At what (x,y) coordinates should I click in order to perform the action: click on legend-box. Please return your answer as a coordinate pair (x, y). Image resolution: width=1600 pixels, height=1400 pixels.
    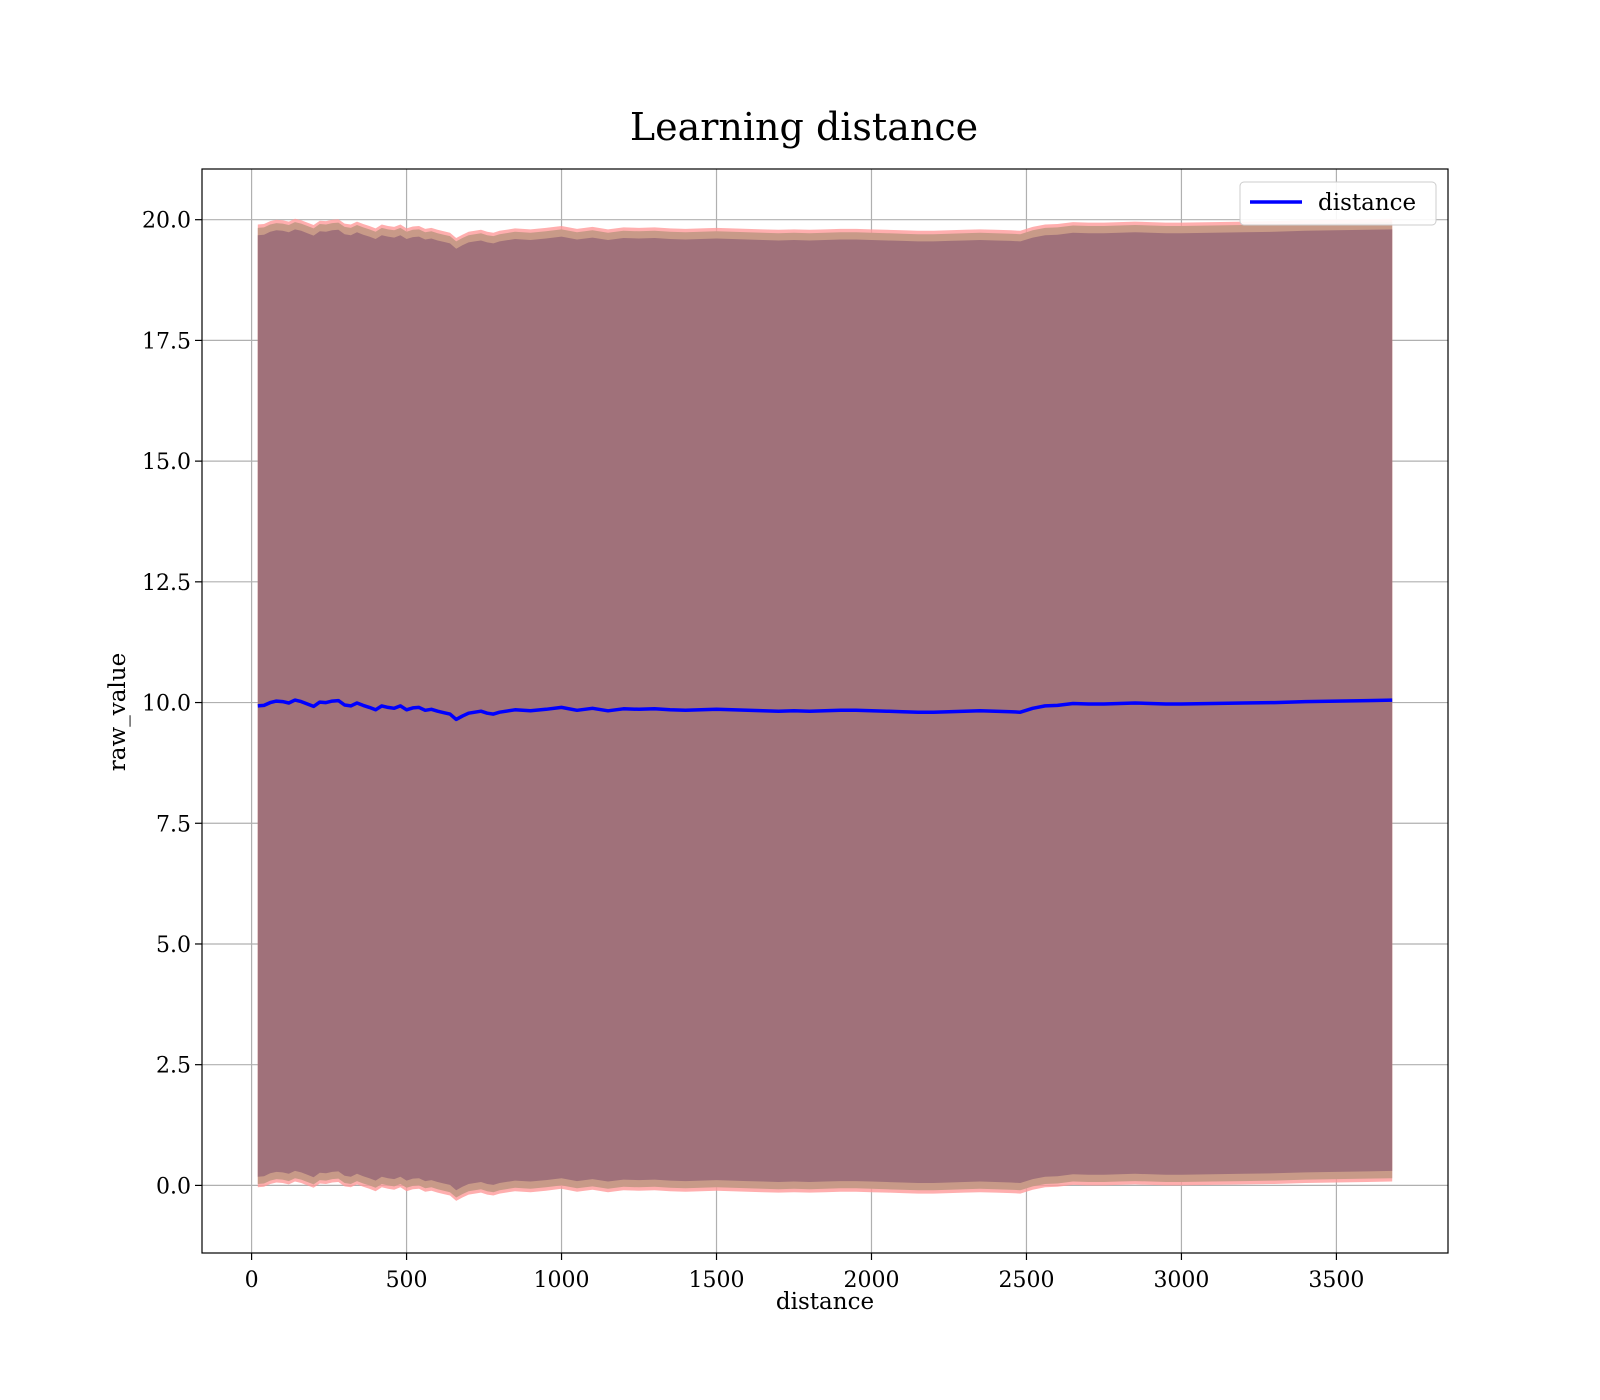
    Looking at the image, I should click on (1338, 203).